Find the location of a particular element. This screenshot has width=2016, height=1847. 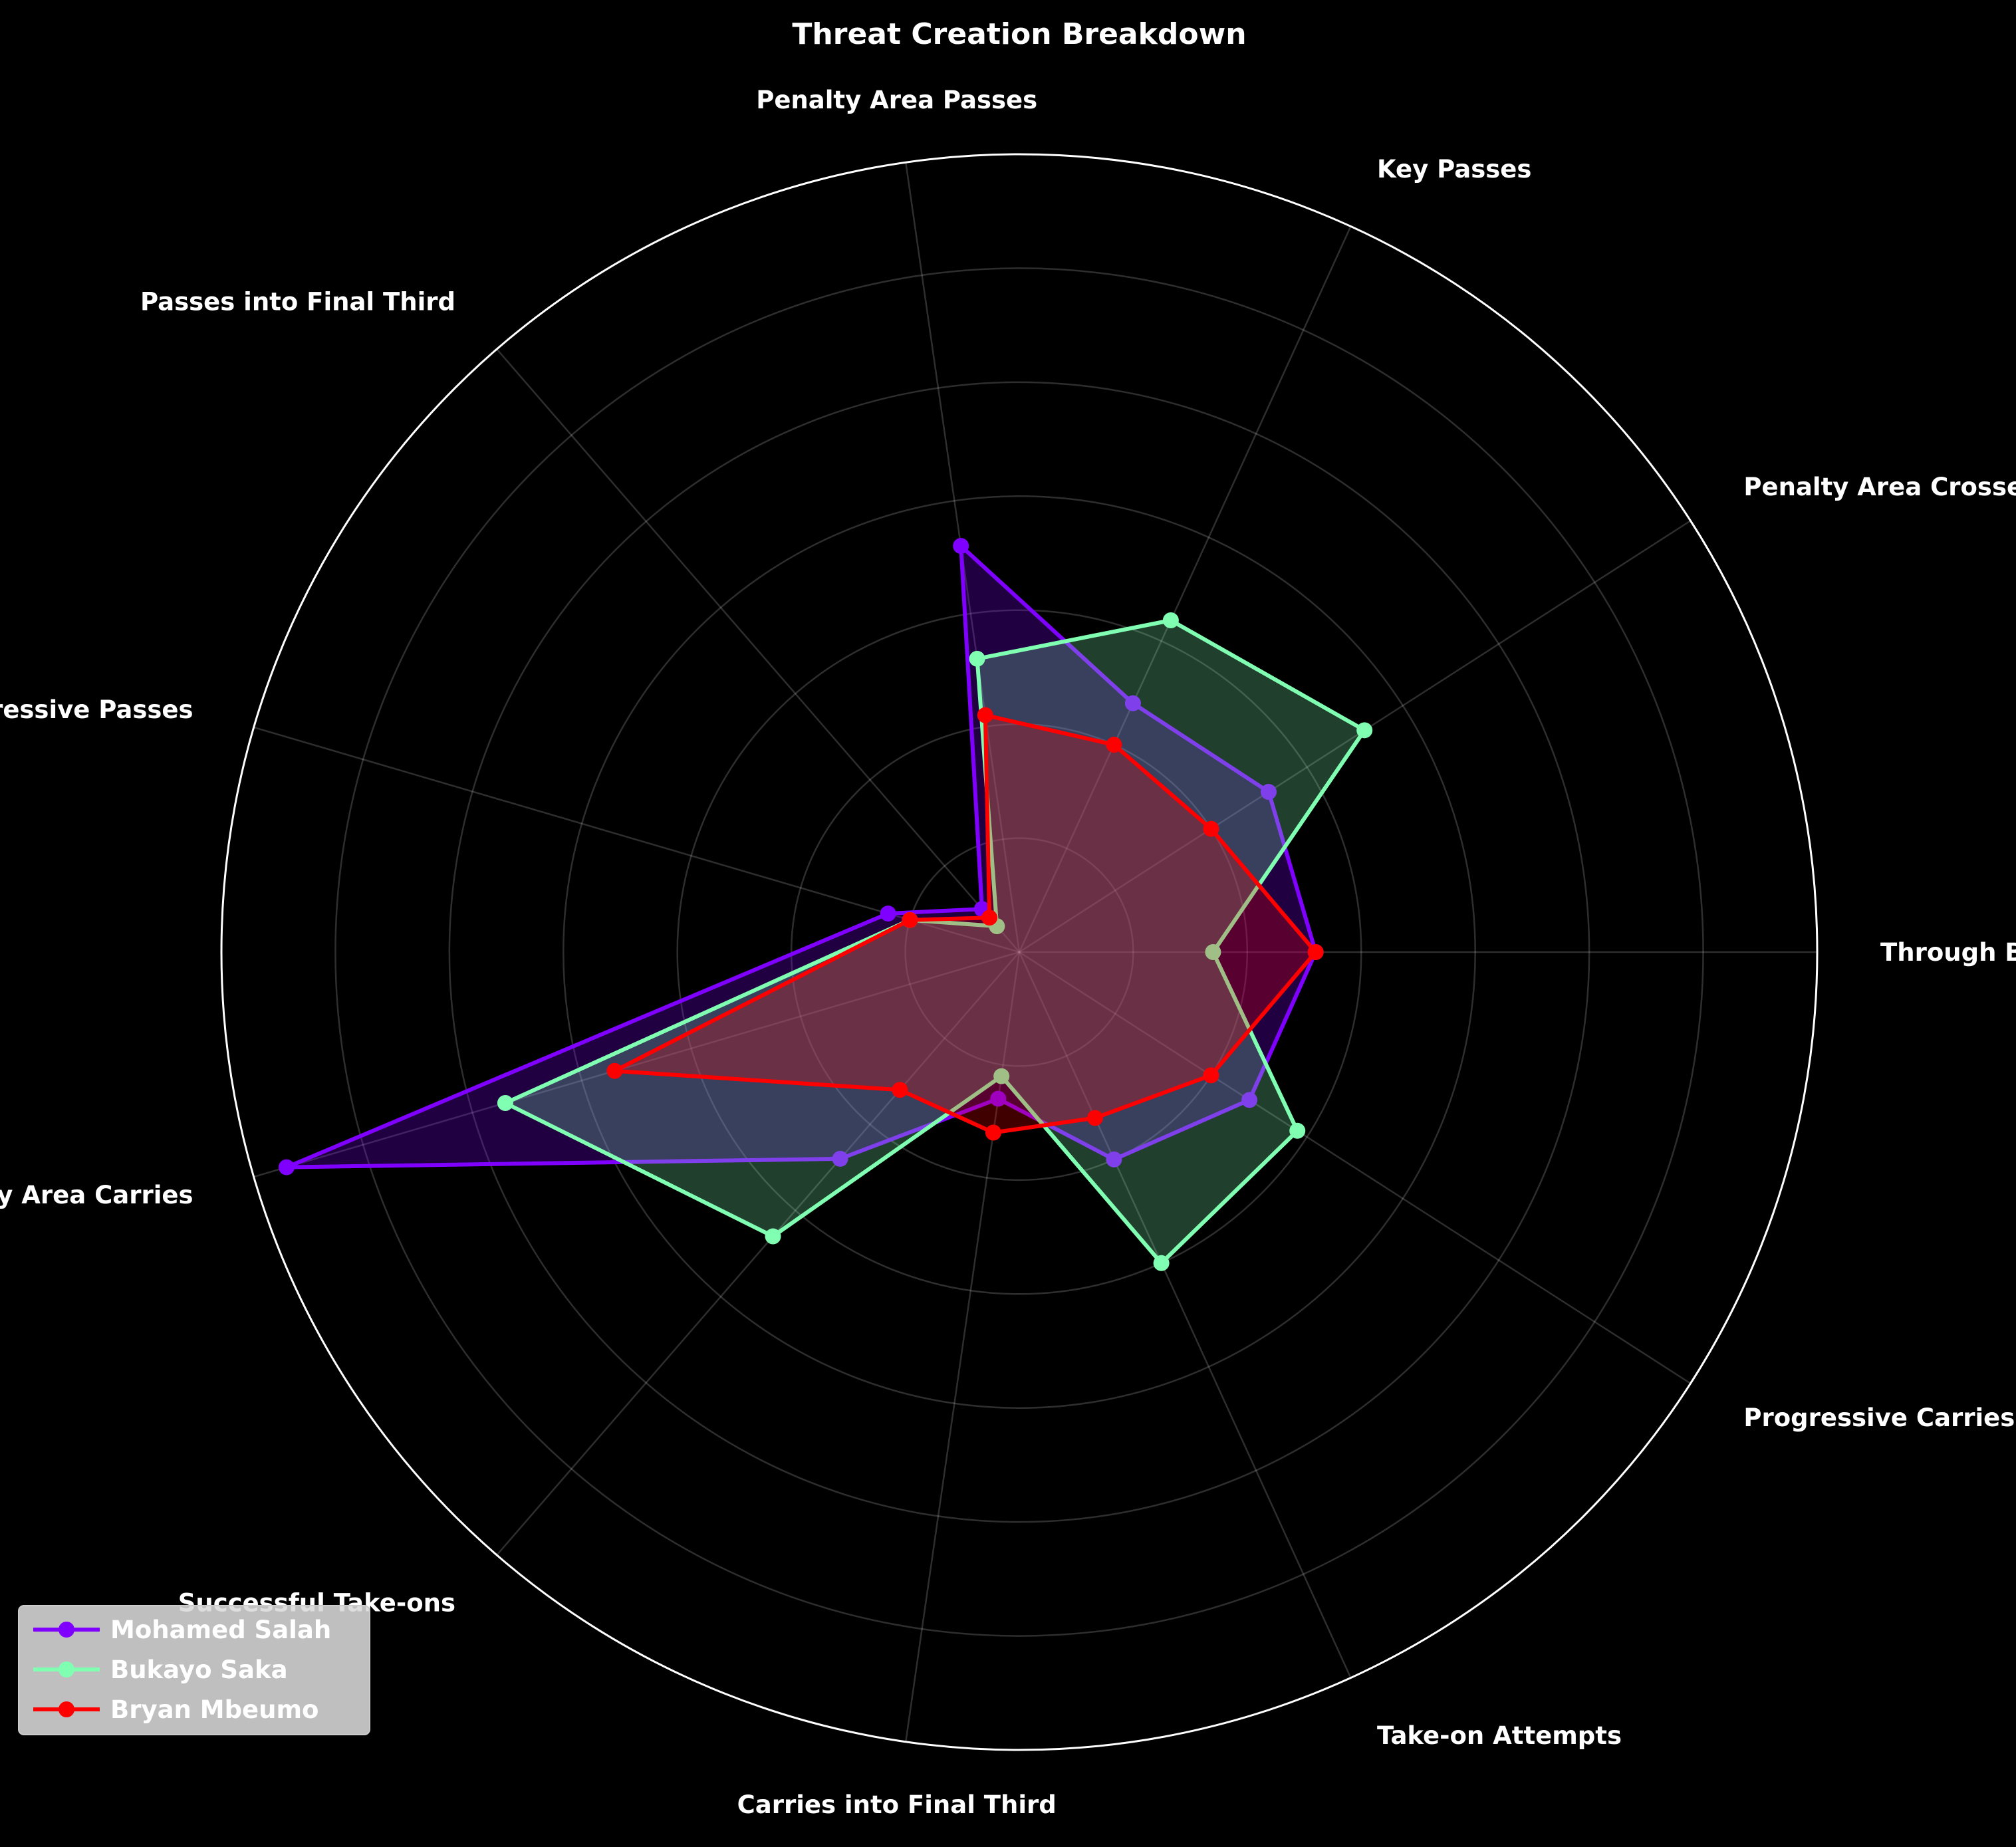

grid-ring is located at coordinates (1019, 952).